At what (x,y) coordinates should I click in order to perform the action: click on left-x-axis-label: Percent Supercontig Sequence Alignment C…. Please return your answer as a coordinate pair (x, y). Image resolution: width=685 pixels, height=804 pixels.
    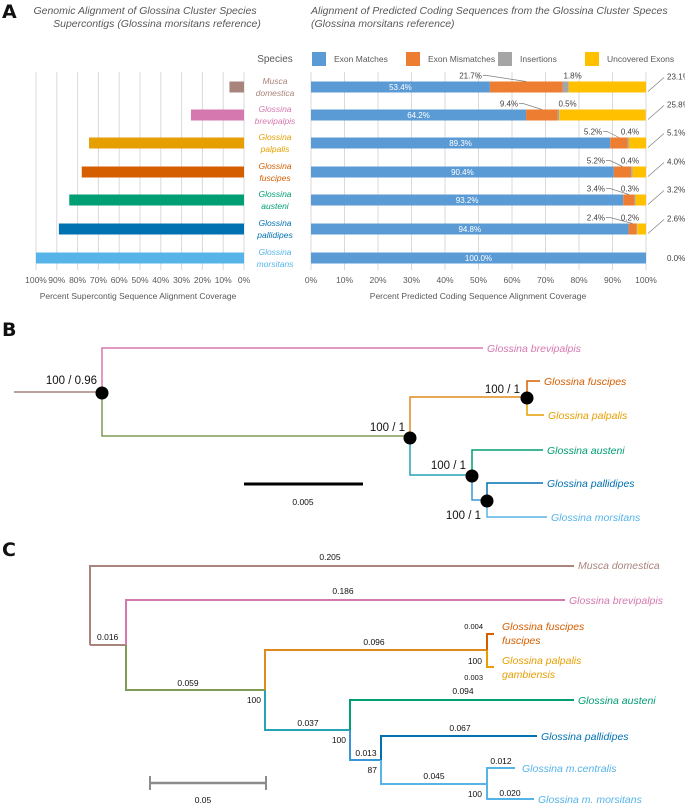
    Looking at the image, I should click on (138, 296).